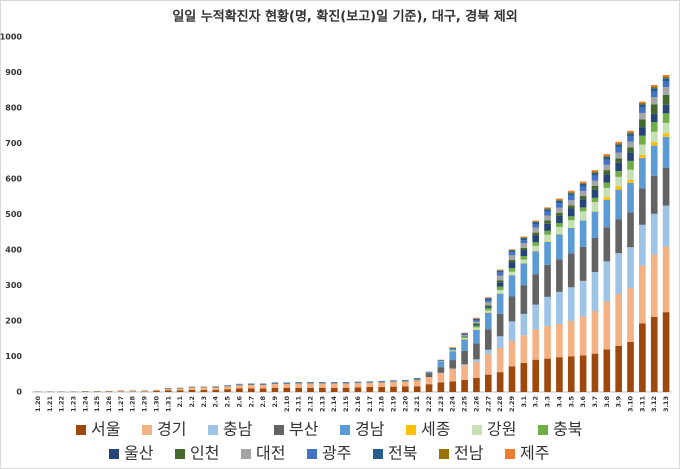  What do you see at coordinates (192, 402) in the screenshot?
I see `x-tick-label: 2.2` at bounding box center [192, 402].